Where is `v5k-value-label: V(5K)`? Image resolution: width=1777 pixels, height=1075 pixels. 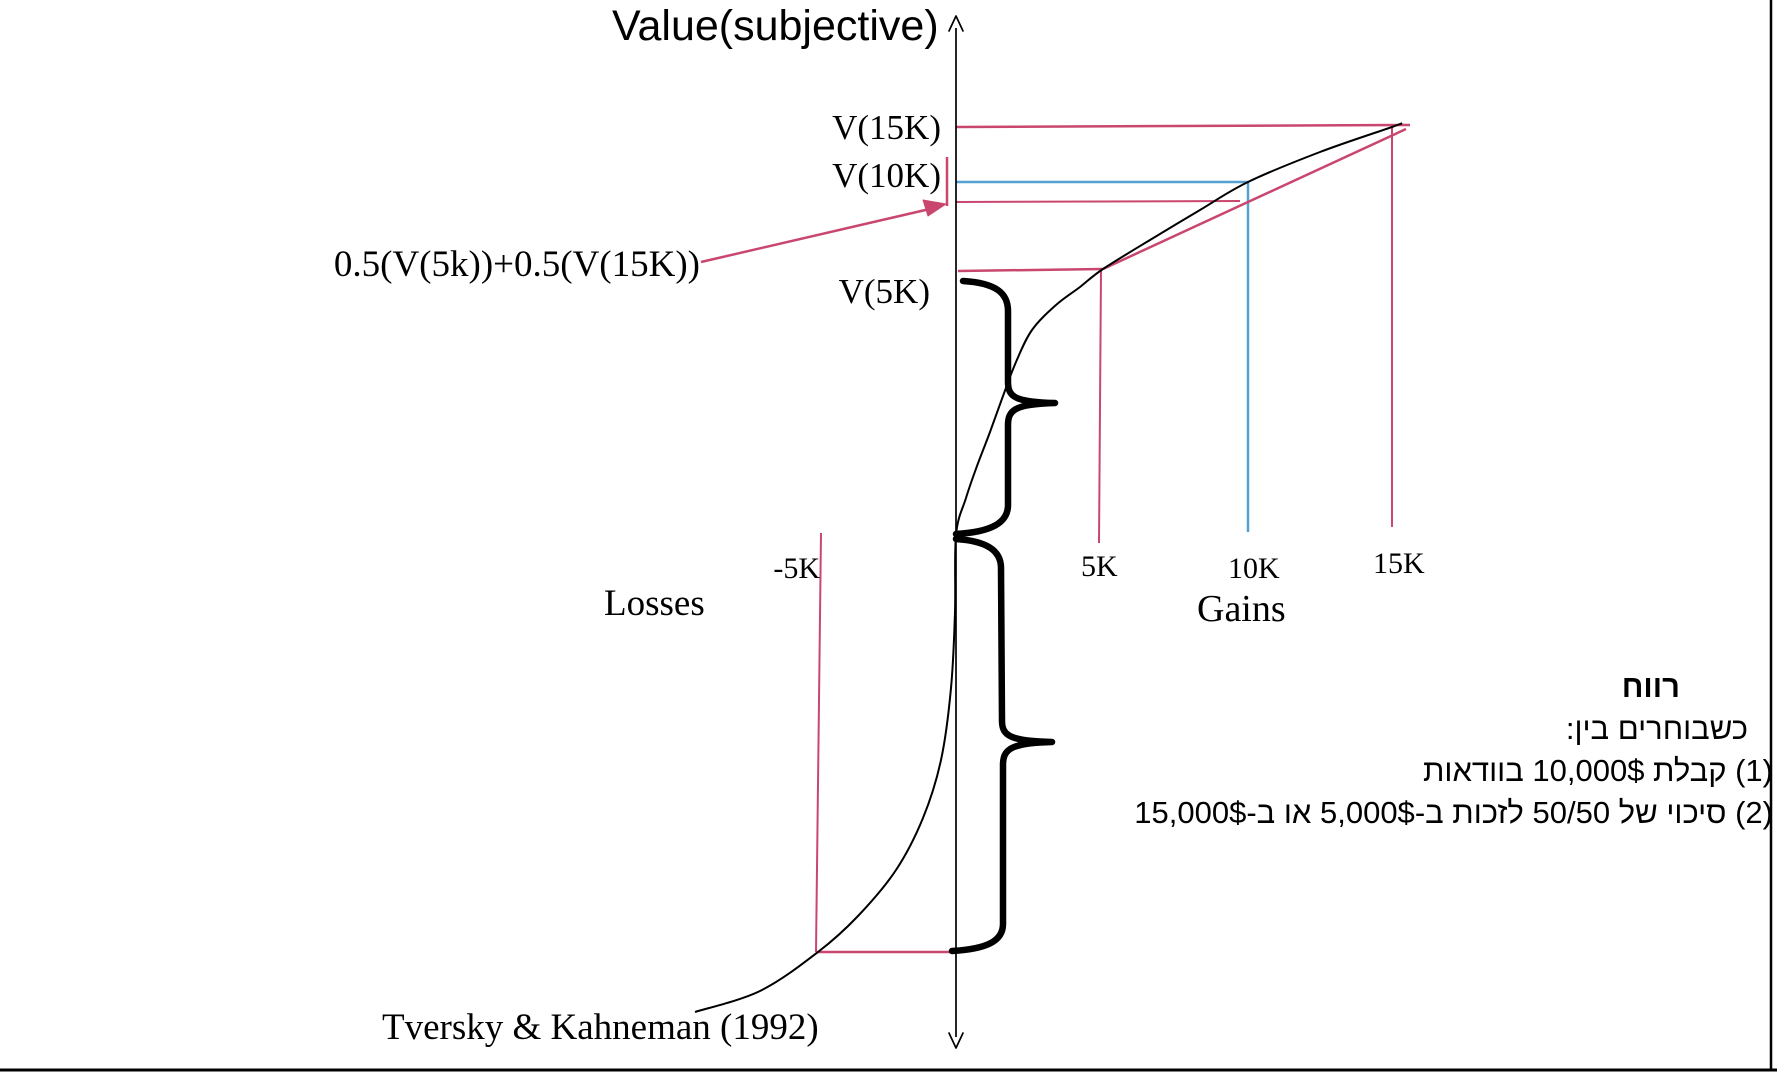
v5k-value-label: V(5K) is located at coordinates (884, 291).